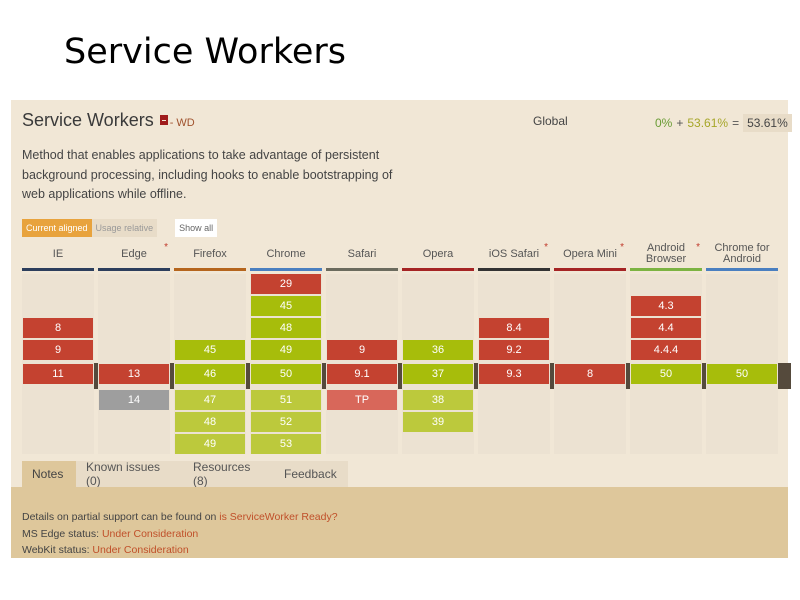 The width and height of the screenshot is (800, 600). I want to click on global-label: Global, so click(550, 121).